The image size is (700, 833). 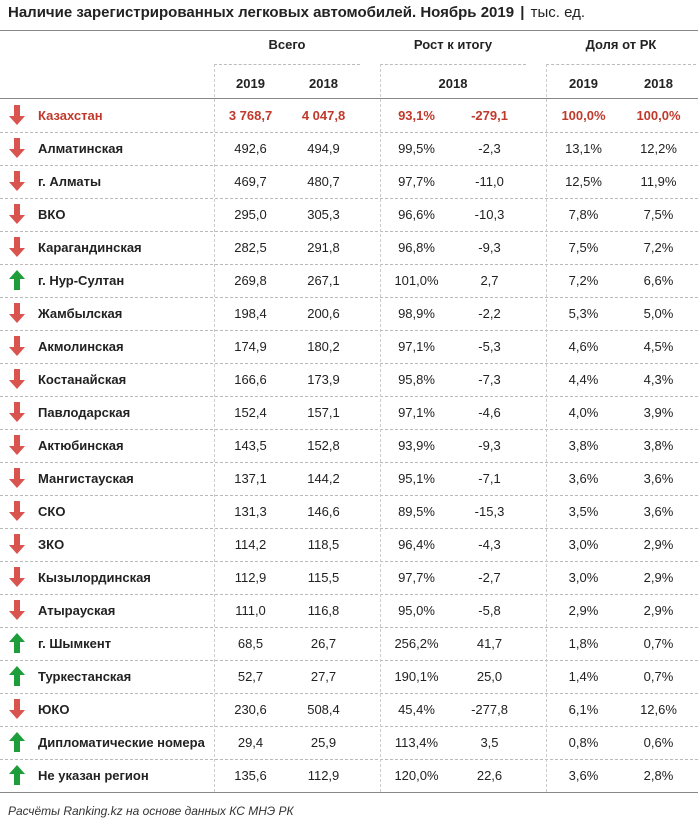 What do you see at coordinates (489, 379) in the screenshot?
I see `cell-growth-abs: -7,3` at bounding box center [489, 379].